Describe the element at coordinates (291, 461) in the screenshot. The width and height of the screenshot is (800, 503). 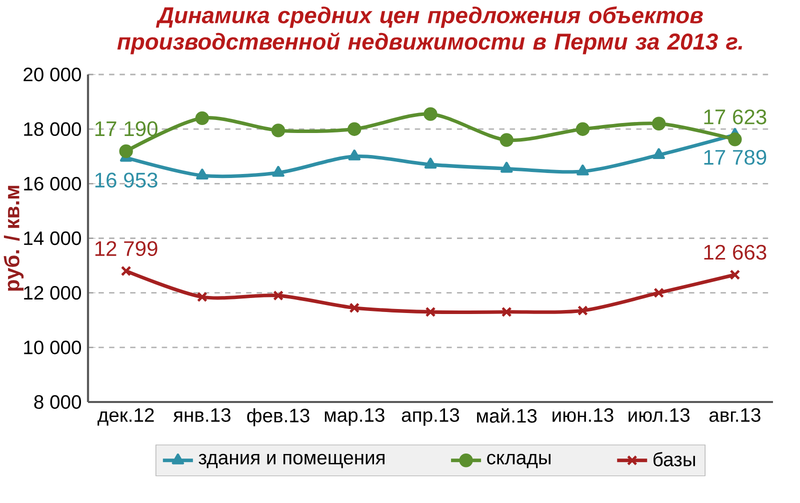
I see `legend-label: здания и помещения` at that location.